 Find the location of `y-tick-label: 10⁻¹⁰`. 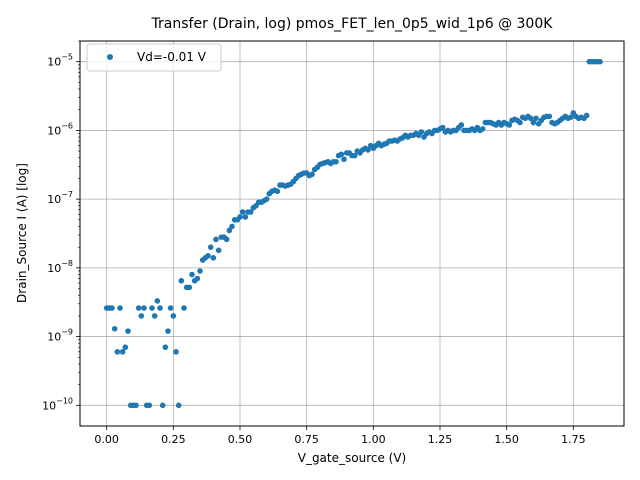

y-tick-label: 10⁻¹⁰ is located at coordinates (57, 404).